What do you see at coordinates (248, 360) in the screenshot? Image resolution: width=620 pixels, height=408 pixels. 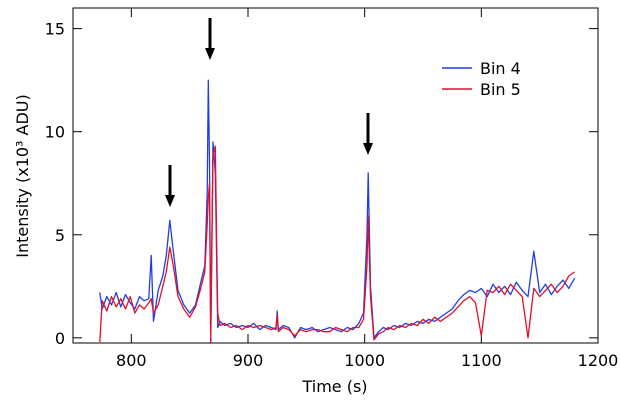 I see `x-tick-label: 900` at bounding box center [248, 360].